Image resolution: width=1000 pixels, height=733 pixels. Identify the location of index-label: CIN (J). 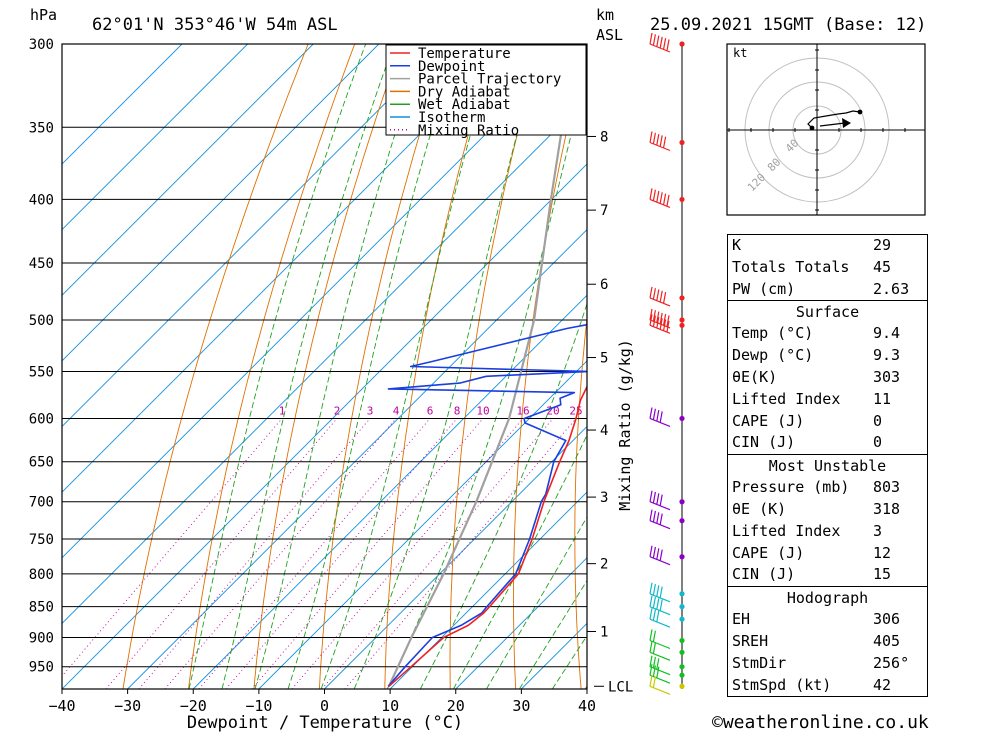
(764, 442).